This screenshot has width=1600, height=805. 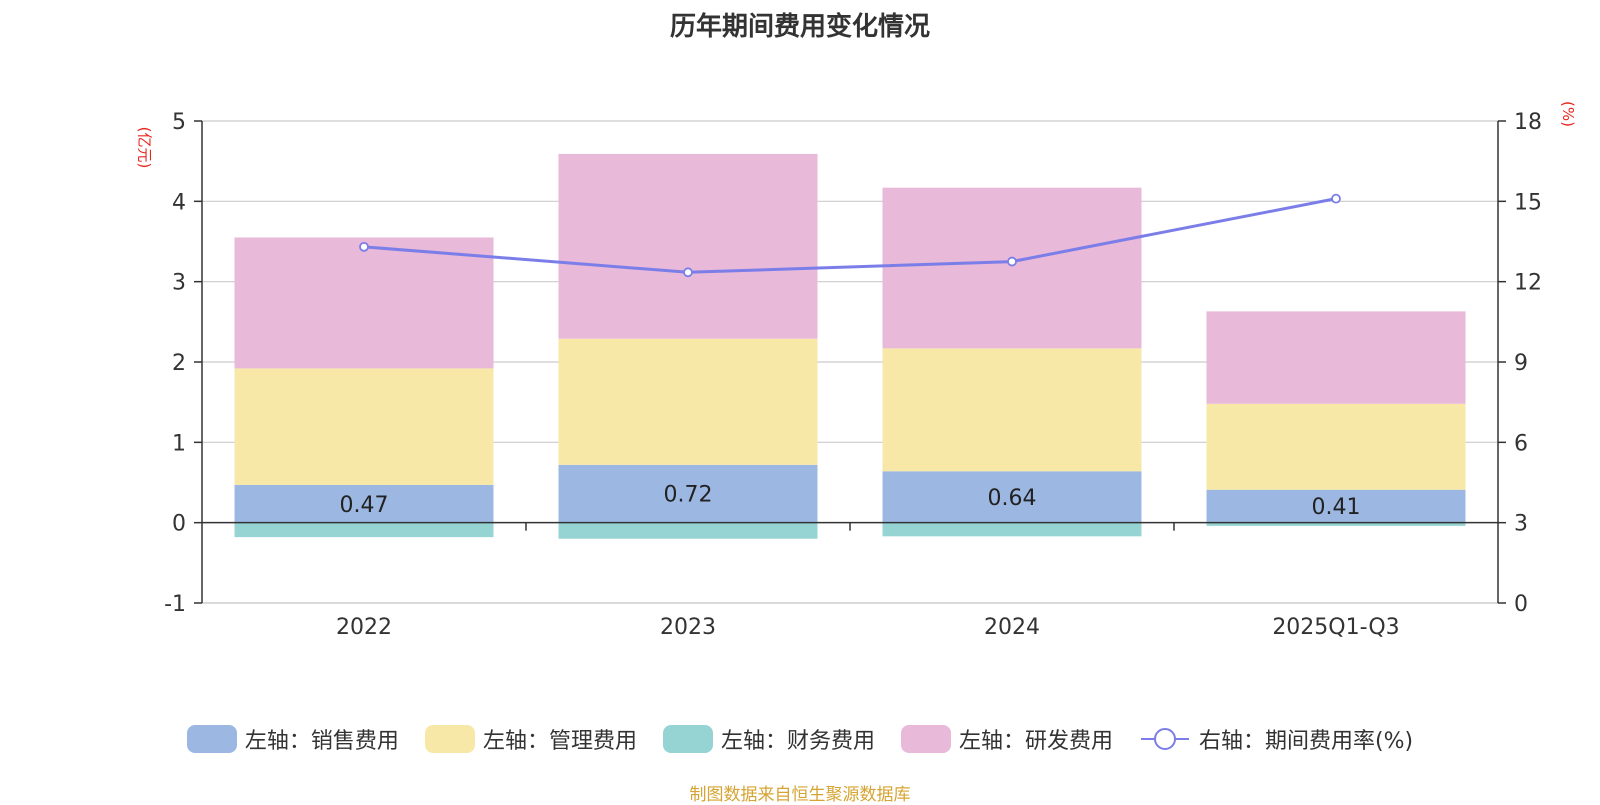 What do you see at coordinates (1528, 283) in the screenshot?
I see `right-tick-label-4: 12` at bounding box center [1528, 283].